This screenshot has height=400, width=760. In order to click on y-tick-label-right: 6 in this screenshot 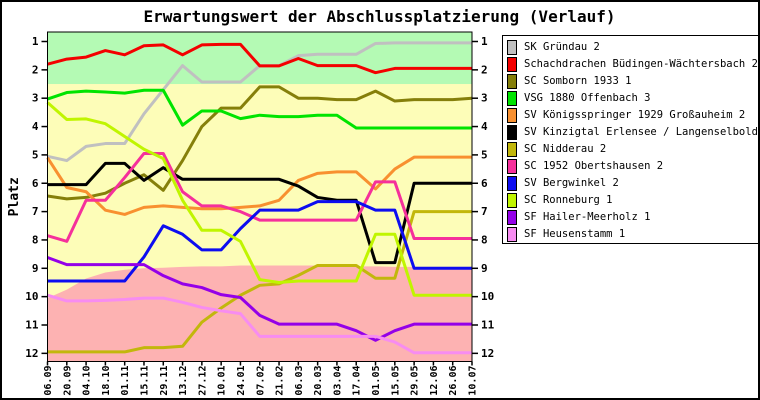, I will do `click(484, 183)`.